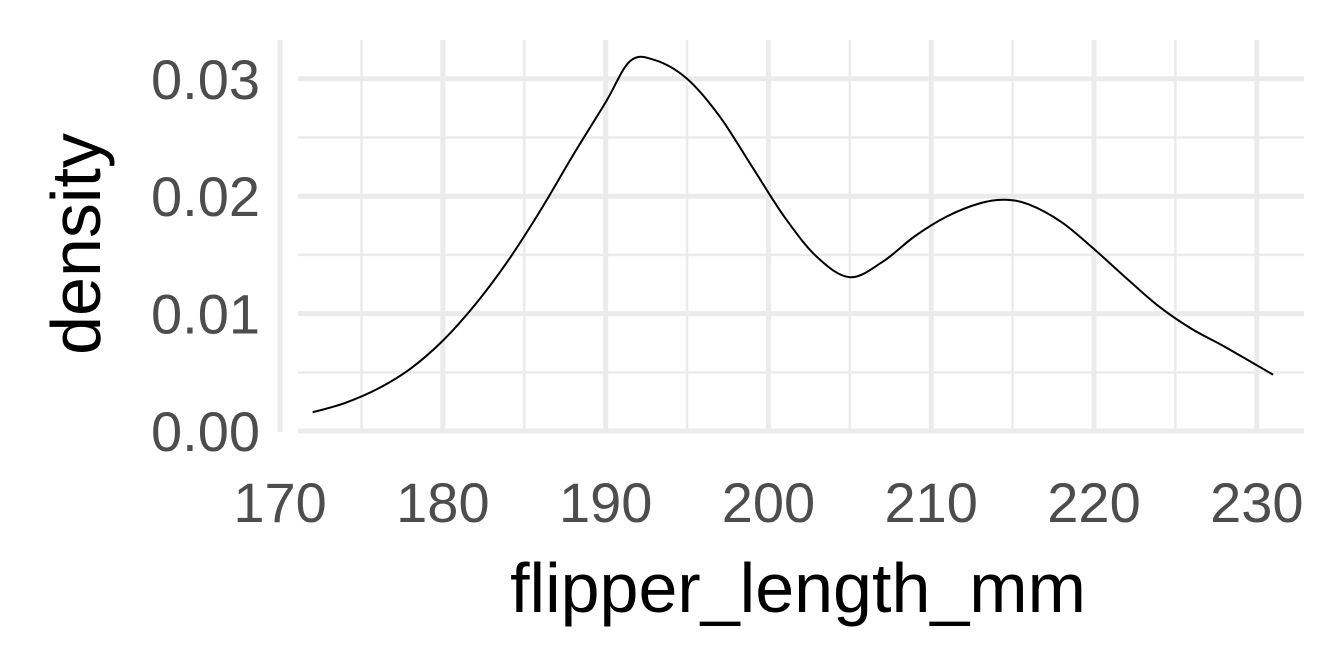  Describe the element at coordinates (798, 588) in the screenshot. I see `x-axis-title: flipper_length_mm` at that location.